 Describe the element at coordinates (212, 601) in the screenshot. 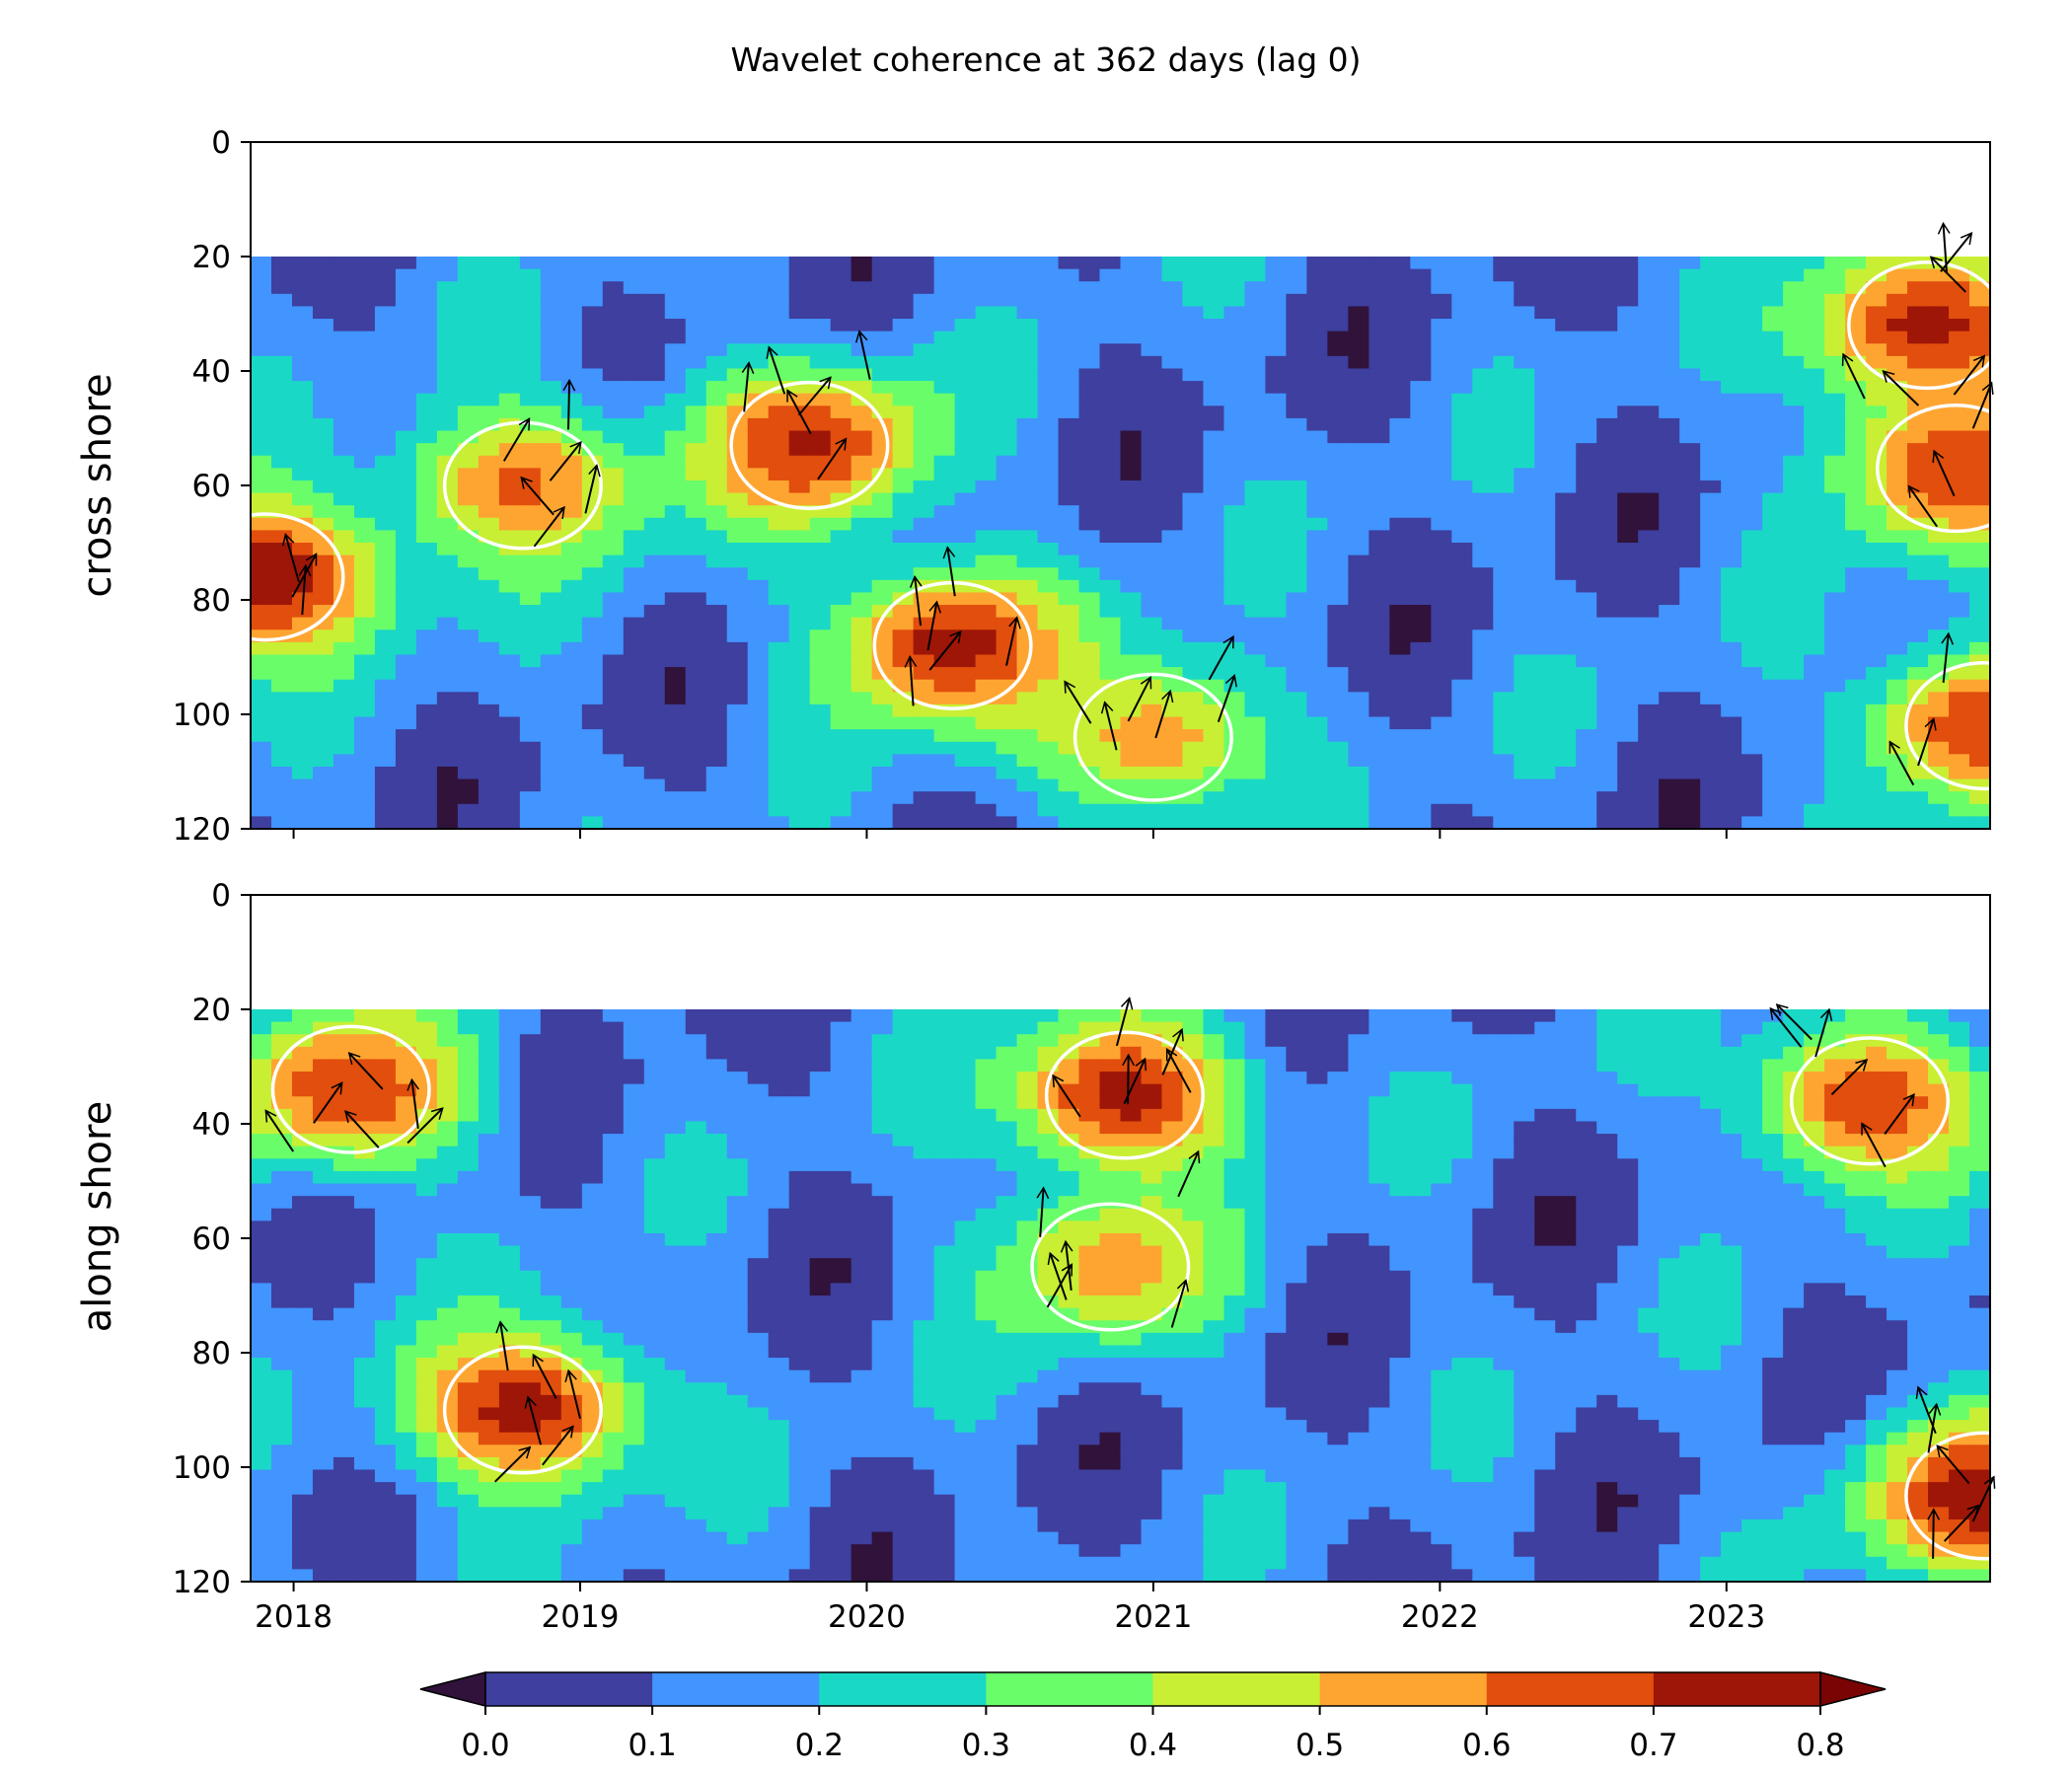

I see `y-tick-label: 80` at that location.